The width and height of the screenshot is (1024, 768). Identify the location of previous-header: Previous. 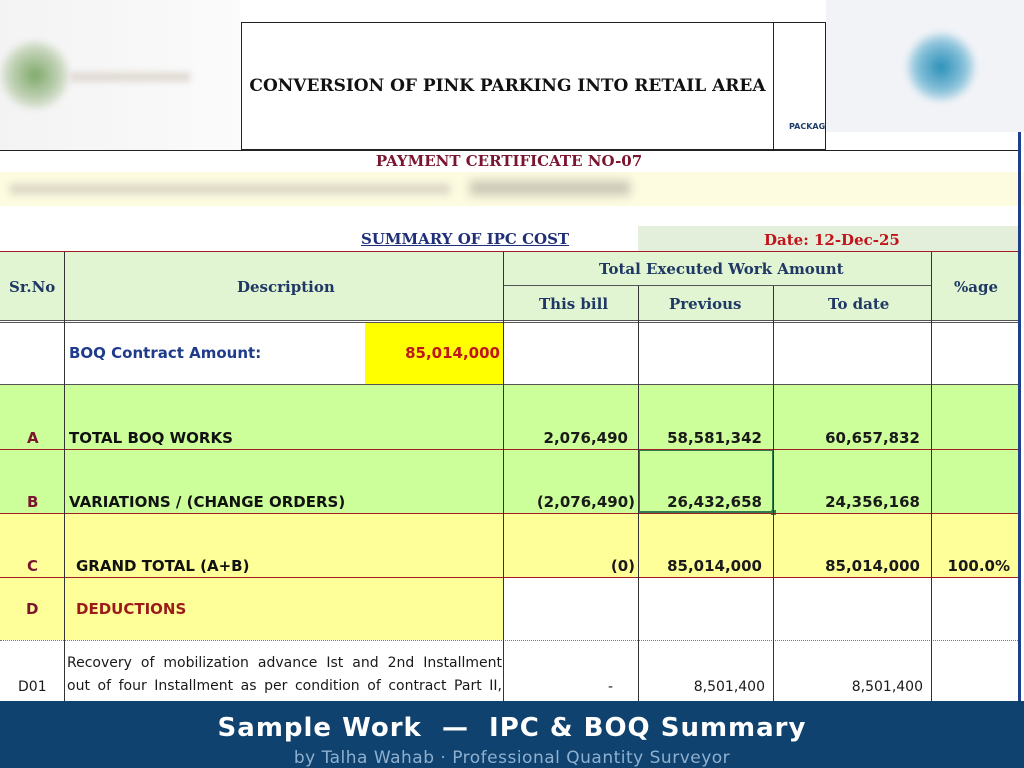
(705, 304).